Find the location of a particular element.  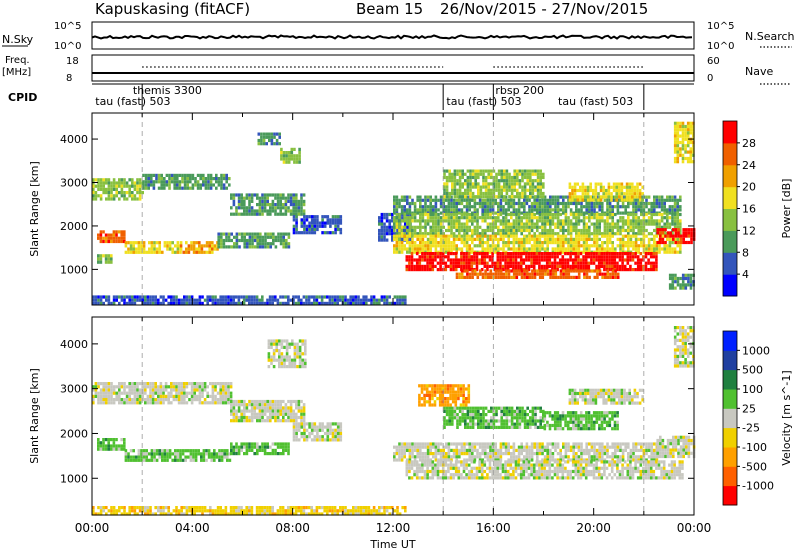

colorbar-tick-label: 28 is located at coordinates (749, 143).